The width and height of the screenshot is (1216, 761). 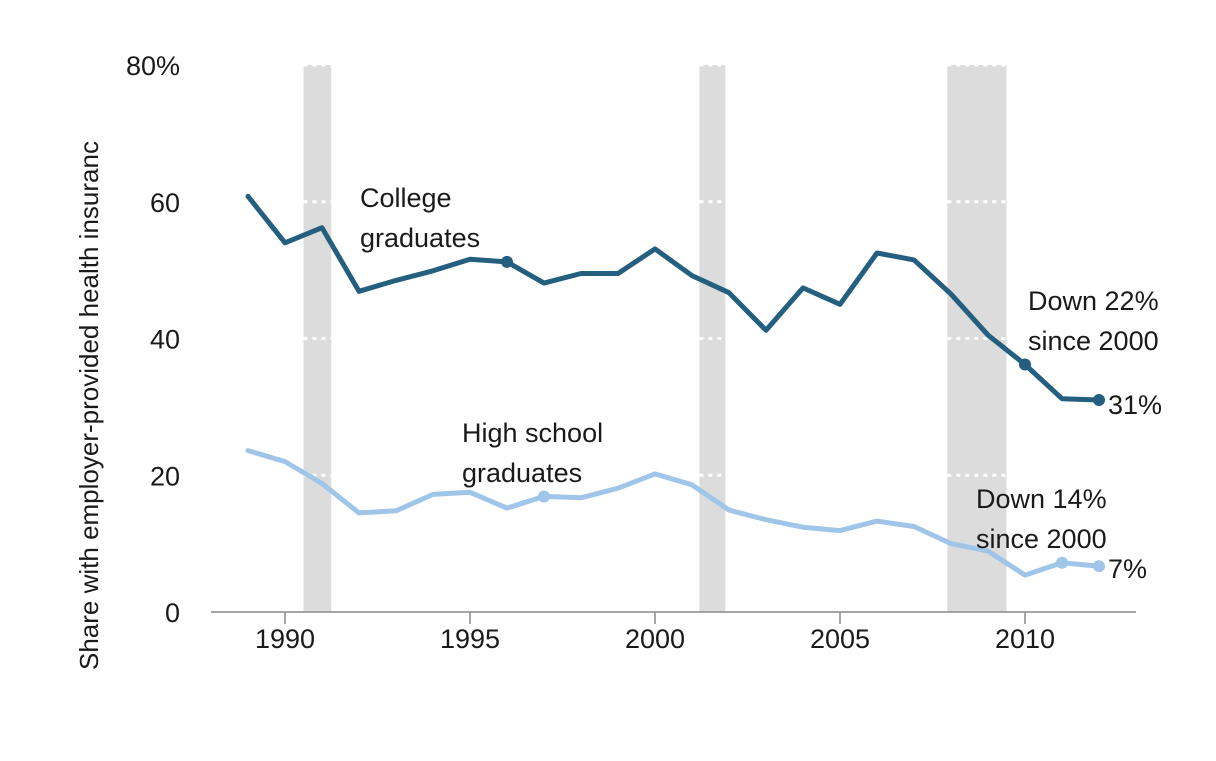 I want to click on college-change-note-line-1: Down 22%, so click(x=1093, y=301).